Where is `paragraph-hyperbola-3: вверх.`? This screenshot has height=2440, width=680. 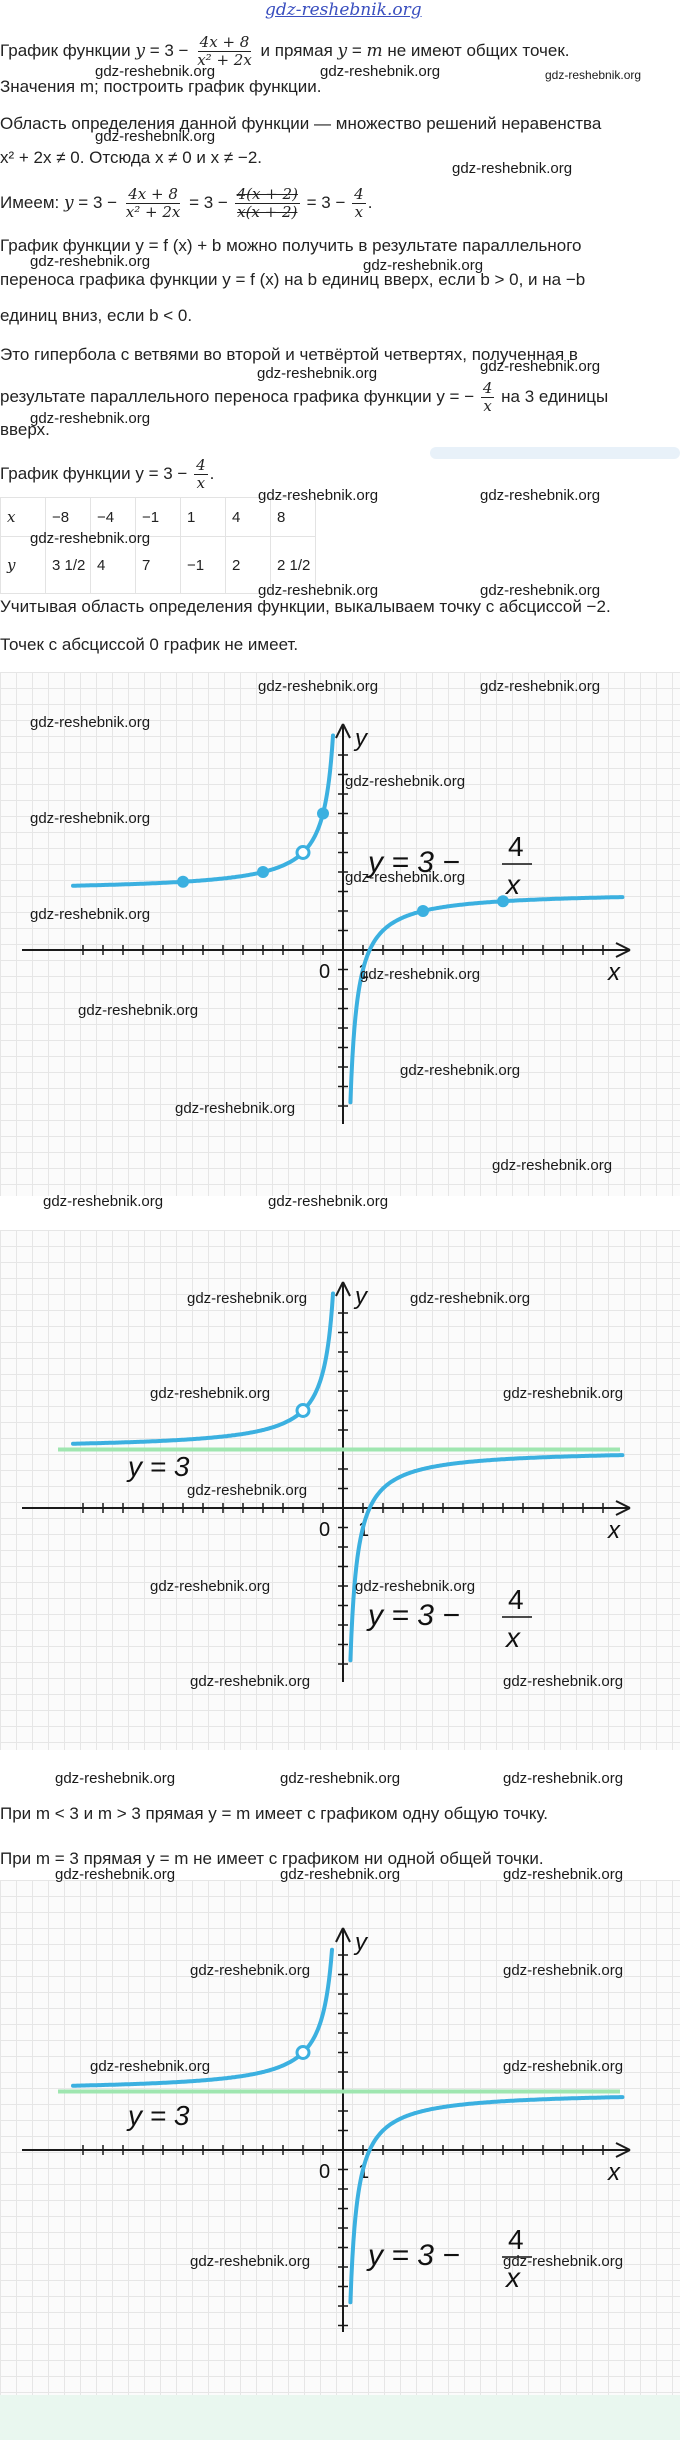 paragraph-hyperbola-3: вверх. is located at coordinates (25, 429).